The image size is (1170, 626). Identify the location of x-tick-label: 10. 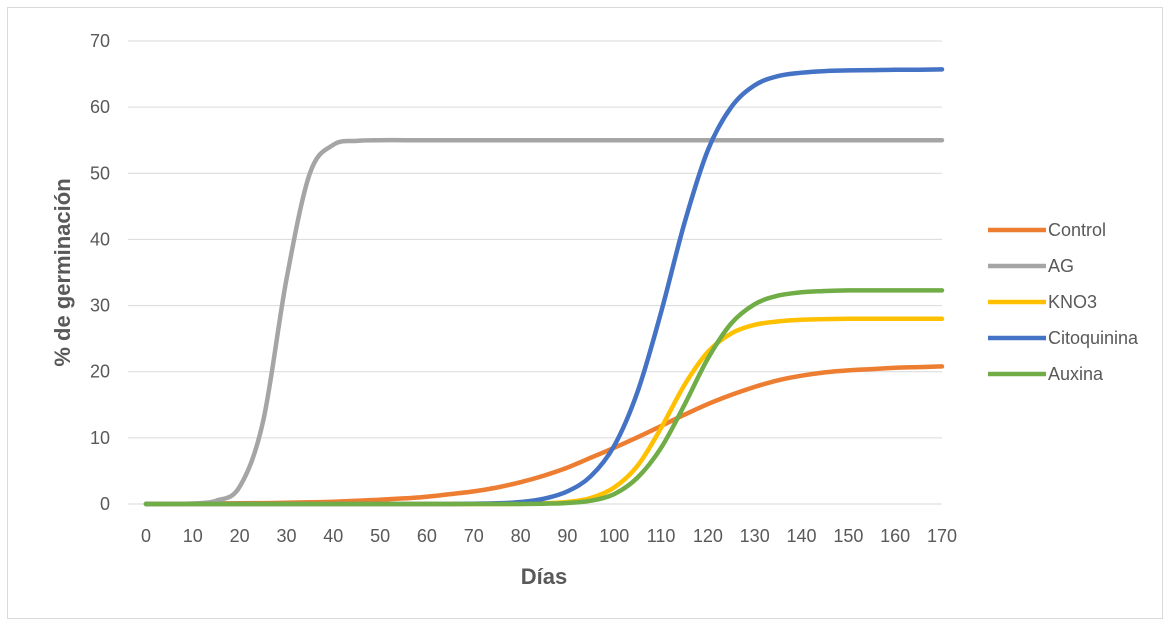
(193, 536).